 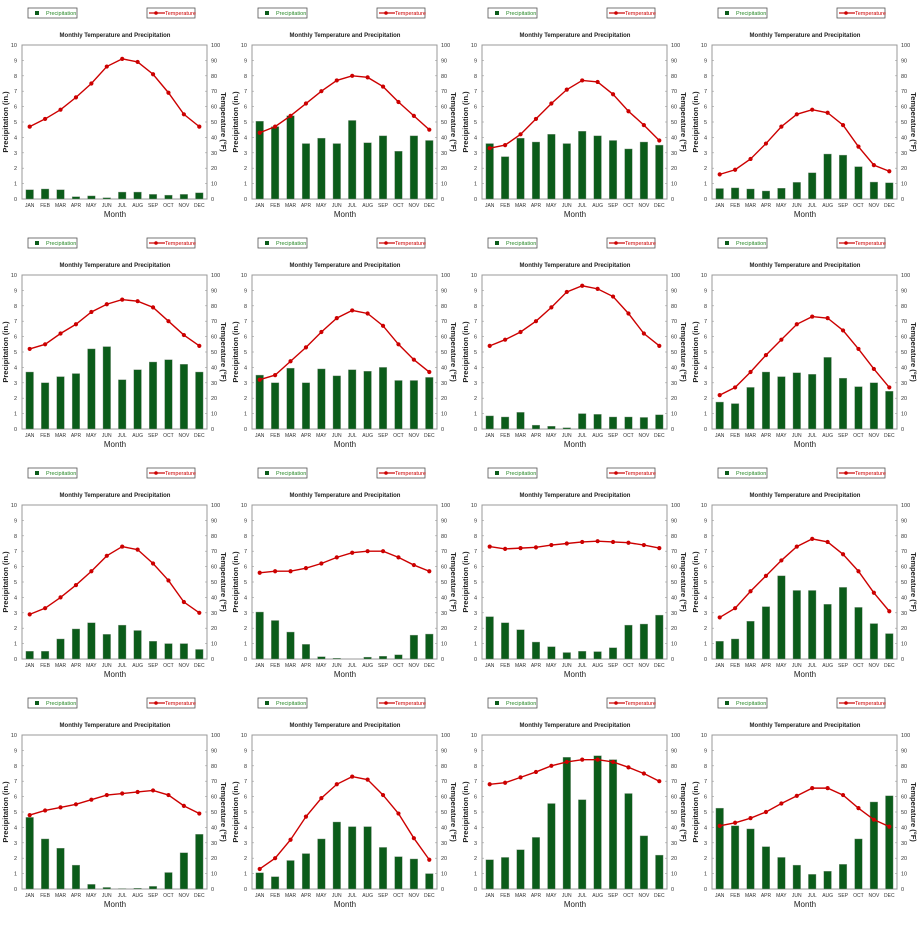 I want to click on x-axis-label: Month, so click(x=345, y=214).